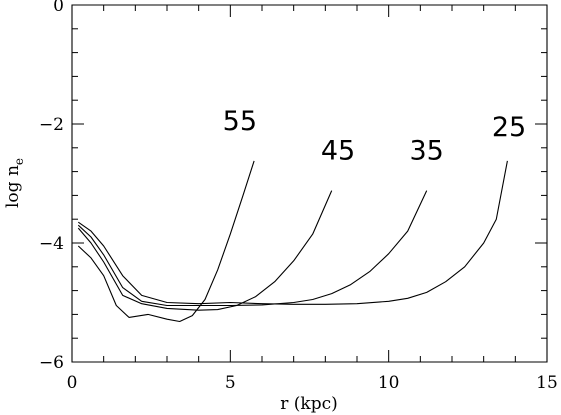 The height and width of the screenshot is (415, 561). What do you see at coordinates (547, 383) in the screenshot?
I see `x-tick-label: 15` at bounding box center [547, 383].